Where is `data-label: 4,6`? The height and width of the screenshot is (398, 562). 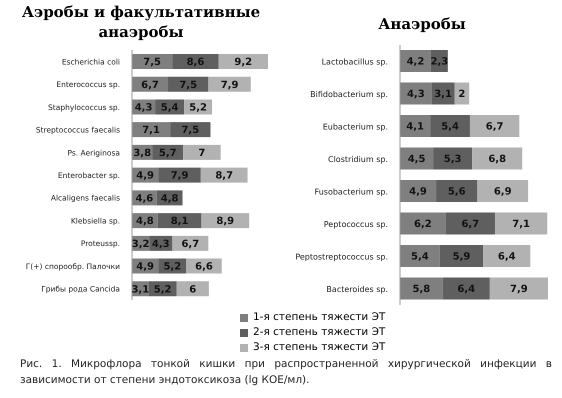 data-label: 4,6 is located at coordinates (145, 198).